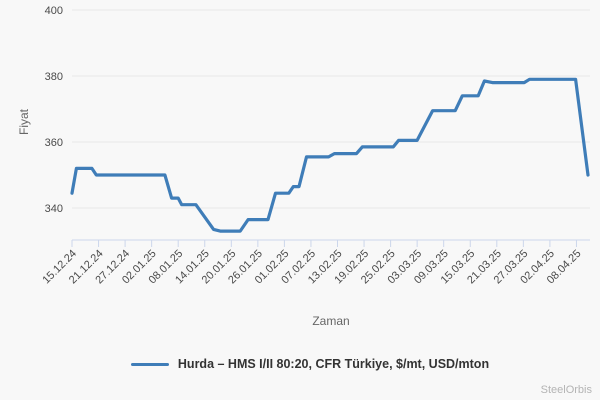 This screenshot has height=400, width=600. I want to click on y-axis-tick-label: 400, so click(54, 11).